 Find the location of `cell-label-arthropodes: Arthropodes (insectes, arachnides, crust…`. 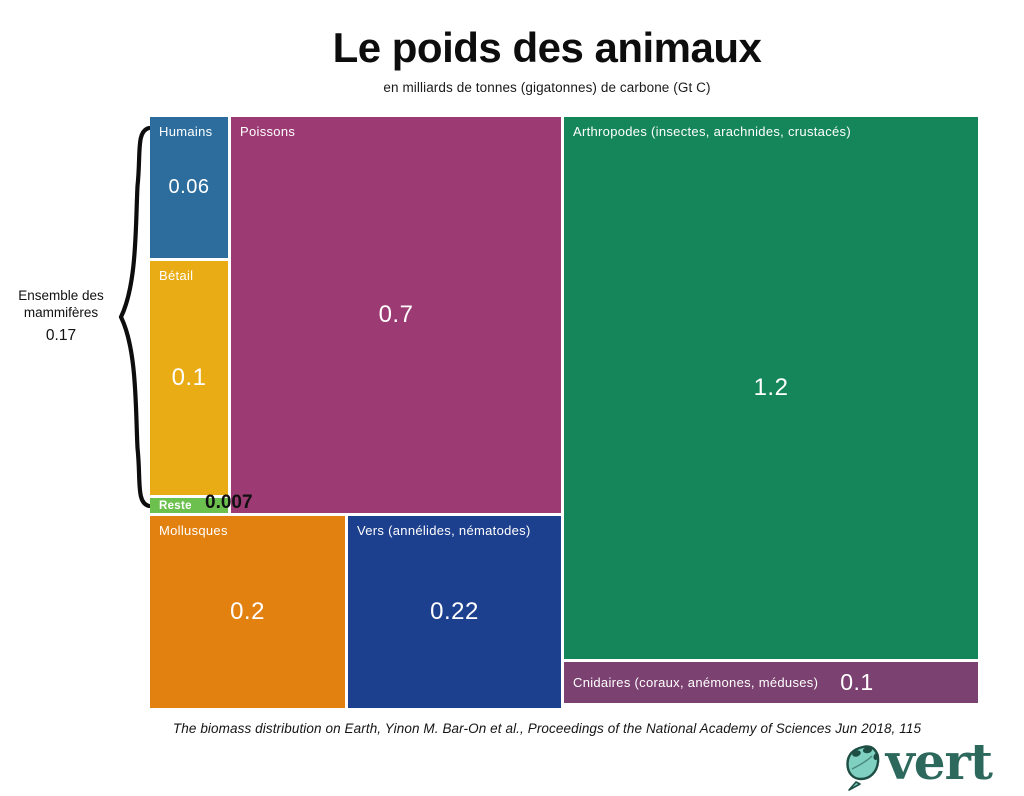

cell-label-arthropodes: Arthropodes (insectes, arachnides, crust… is located at coordinates (712, 131).